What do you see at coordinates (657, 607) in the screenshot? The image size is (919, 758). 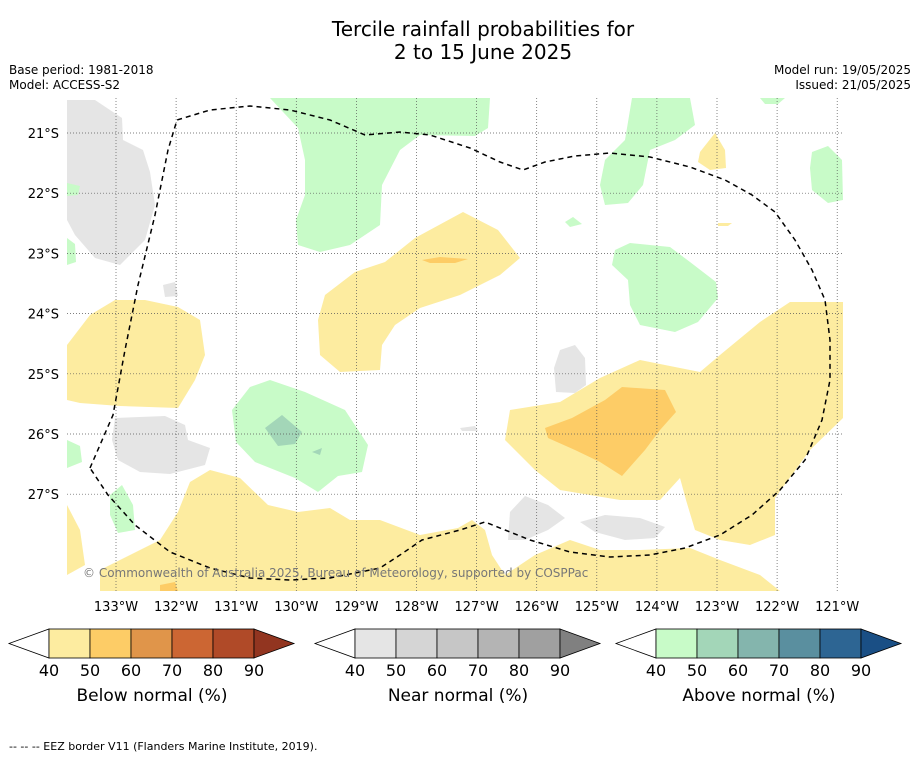 I see `longitude-label: 124°W` at bounding box center [657, 607].